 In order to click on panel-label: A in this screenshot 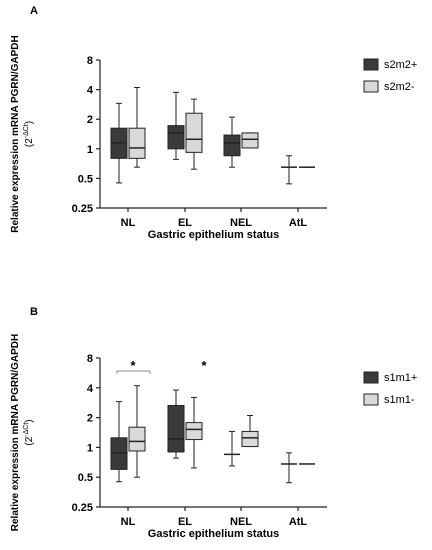, I will do `click(34, 11)`.